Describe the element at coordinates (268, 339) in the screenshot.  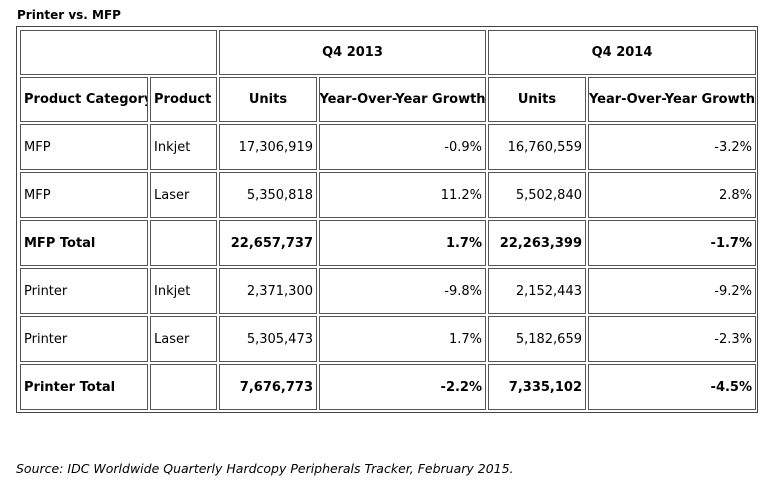
I see `cell-units-2013: 5,305,473` at that location.